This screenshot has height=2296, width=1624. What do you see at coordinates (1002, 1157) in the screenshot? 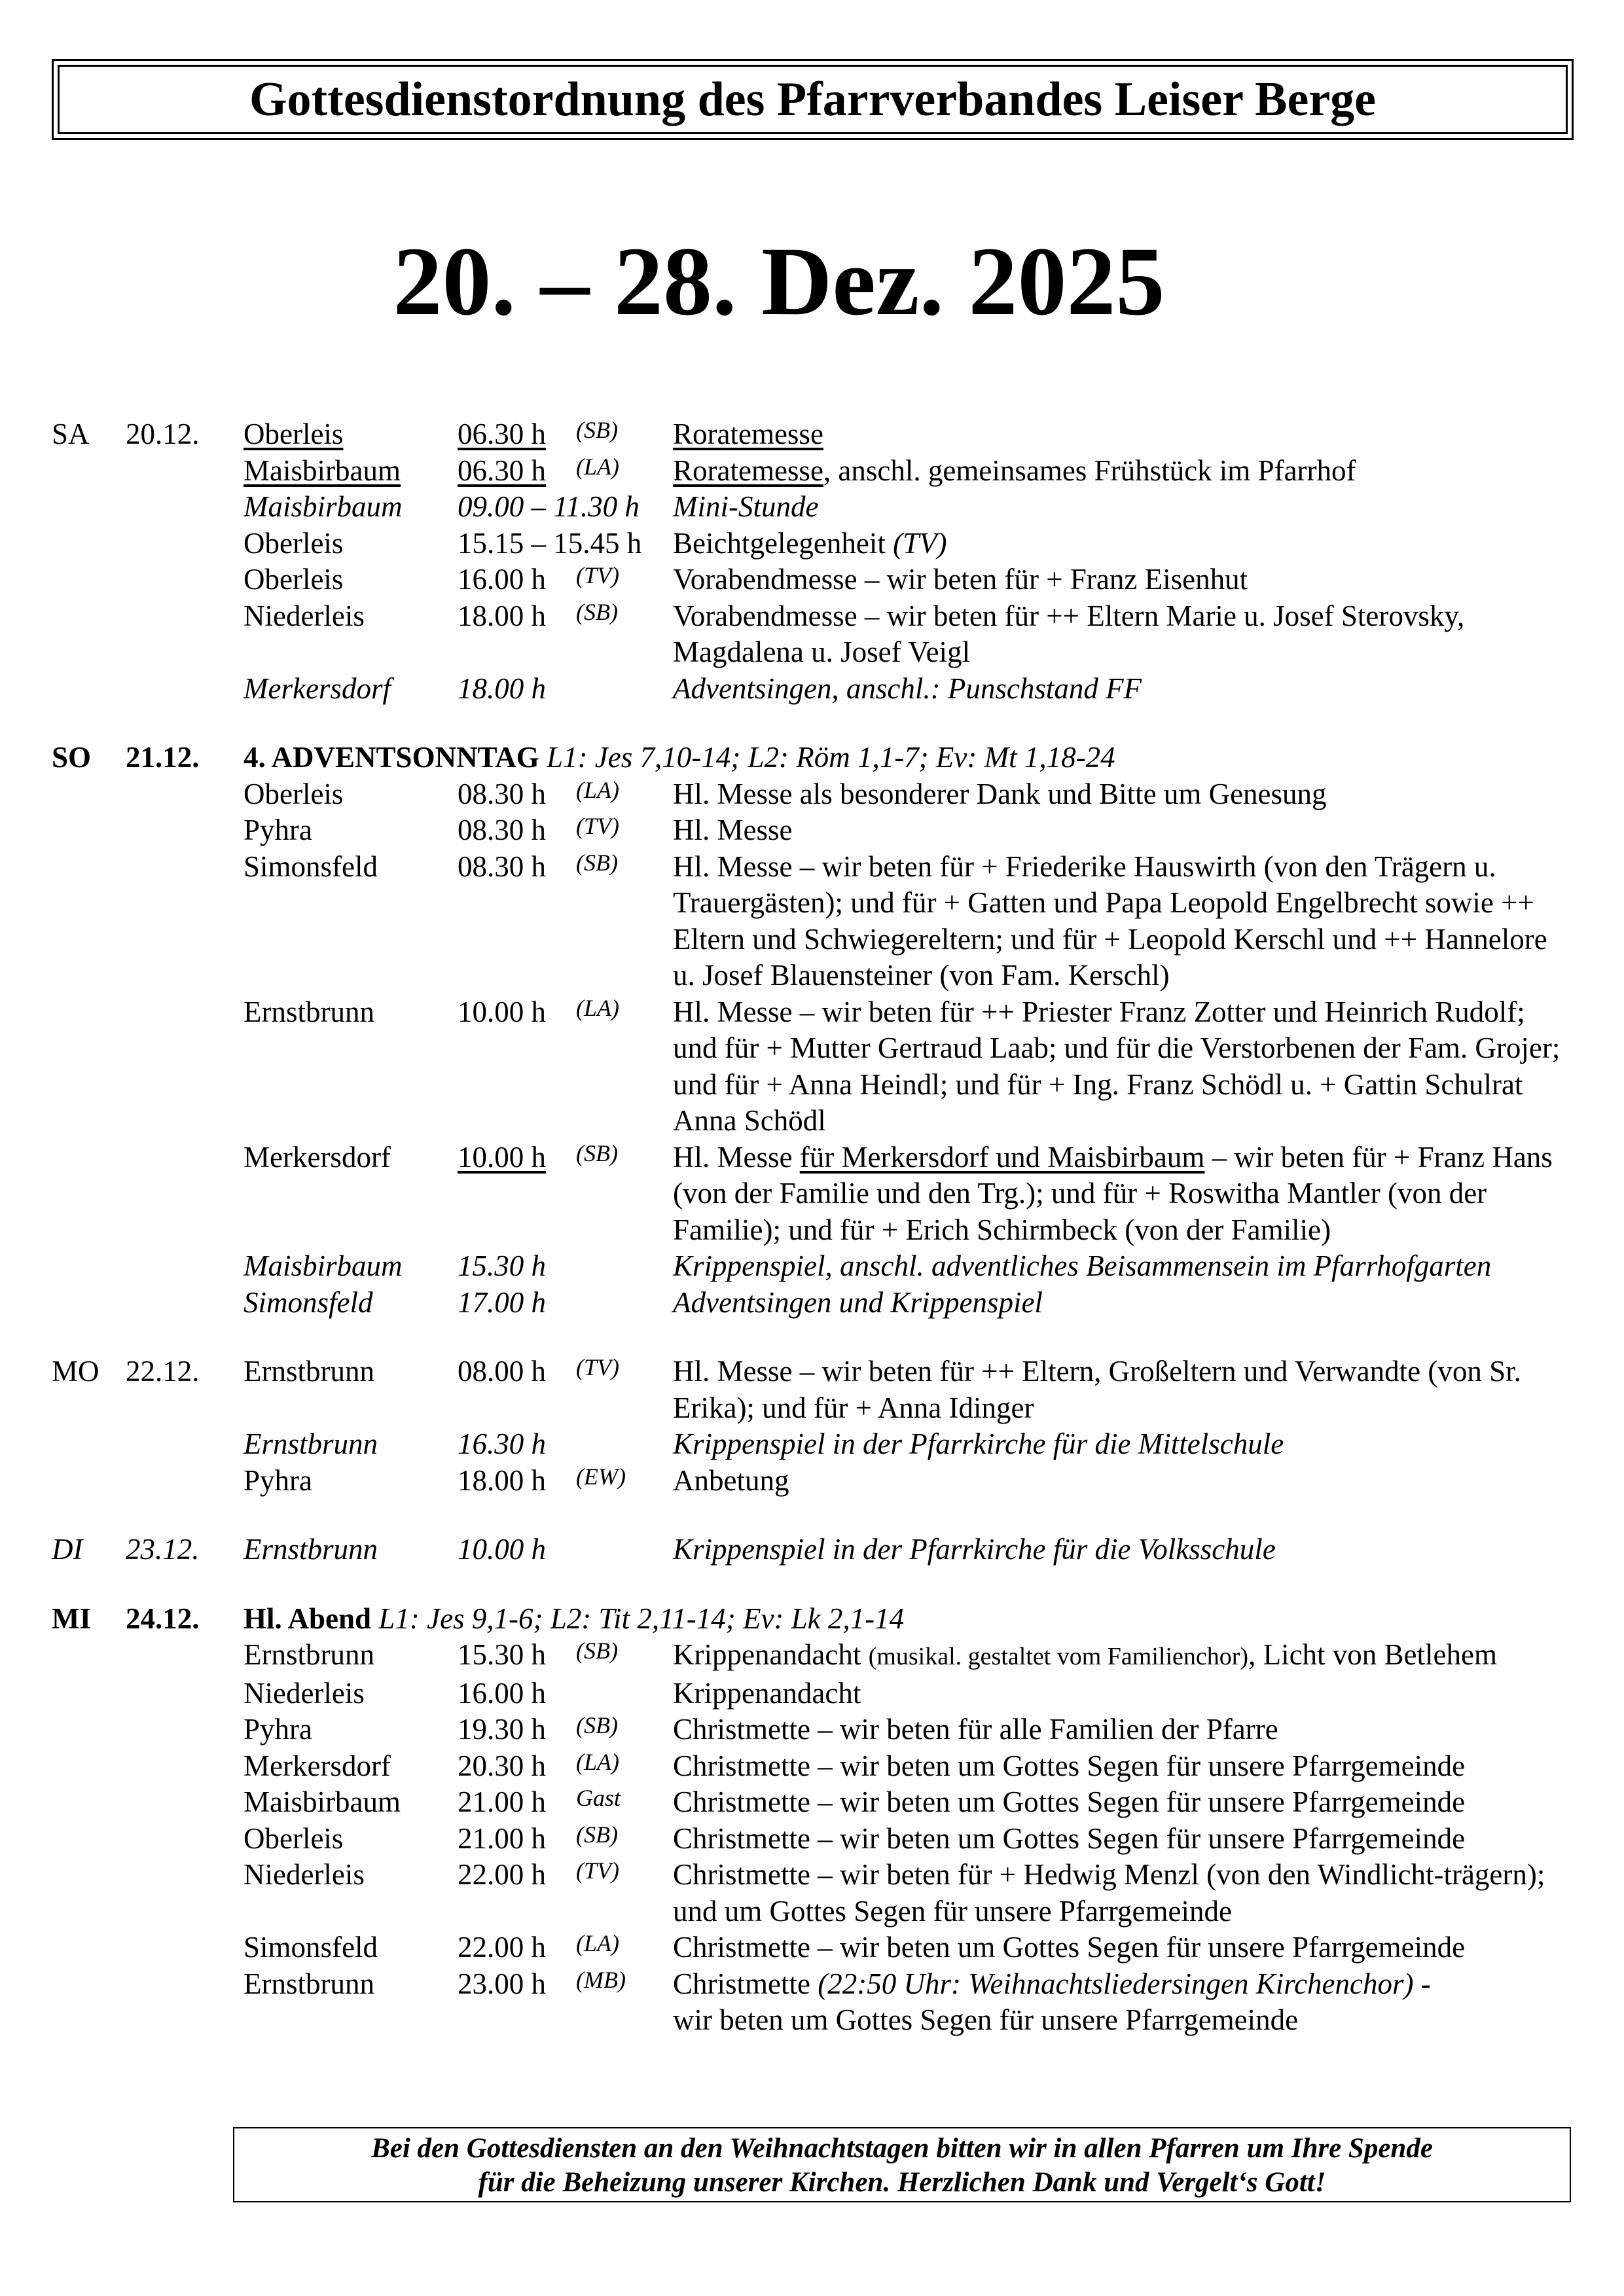
I see `text-segment: für Merkersdorf und Maisbirbaum` at bounding box center [1002, 1157].